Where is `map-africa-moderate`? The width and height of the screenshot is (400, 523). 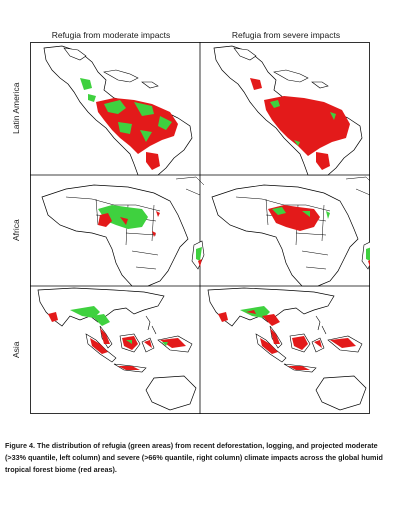 map-africa-moderate is located at coordinates (123, 231).